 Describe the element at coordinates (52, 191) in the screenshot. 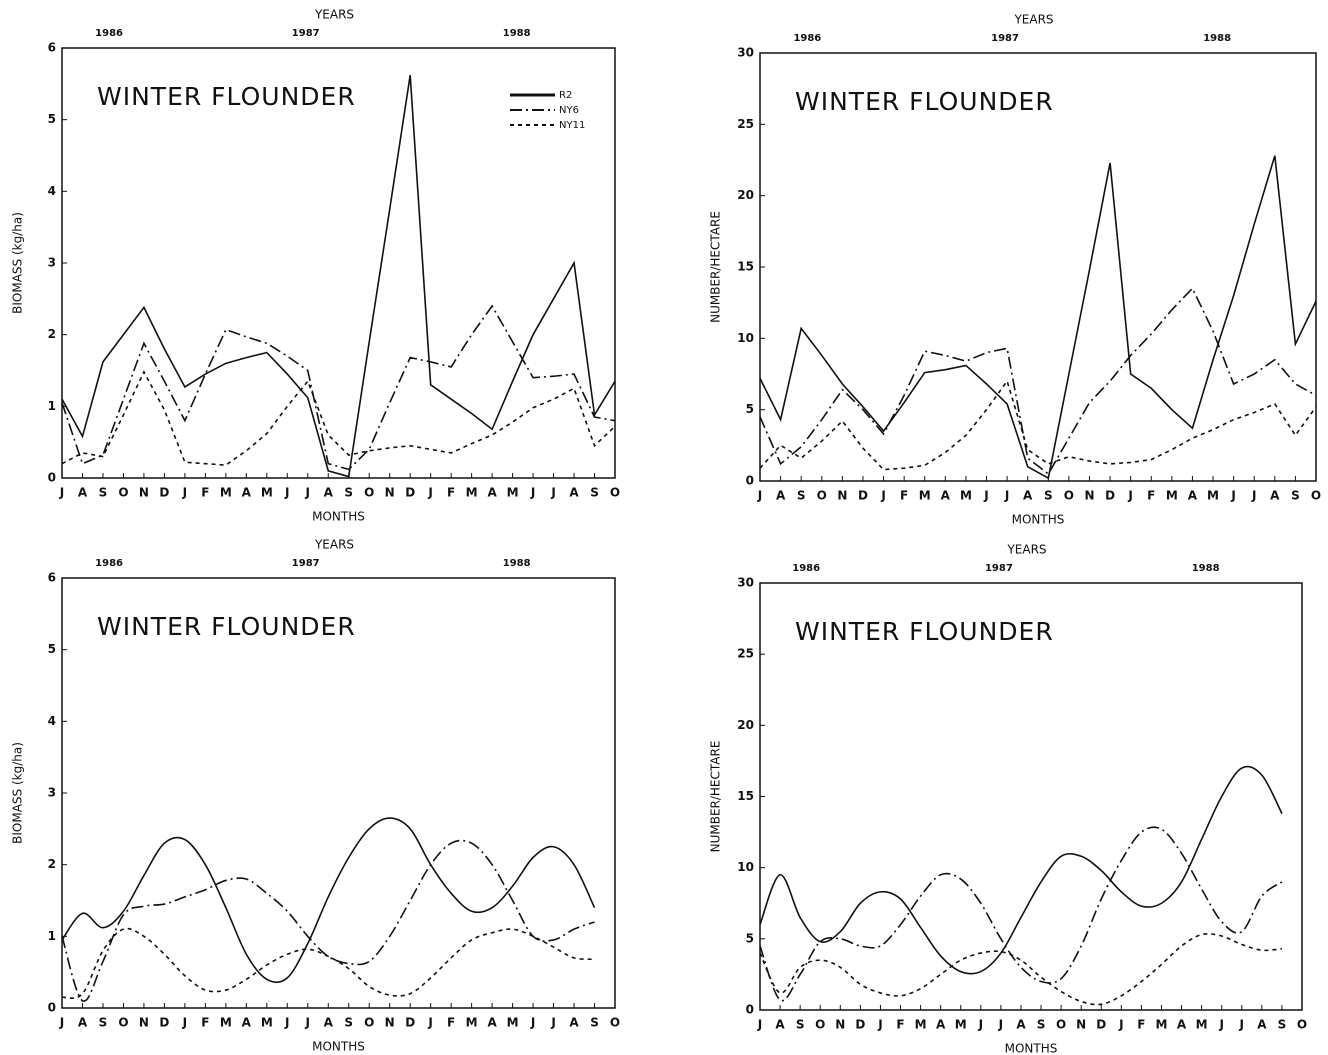

I see `y-tick-label: 4` at that location.